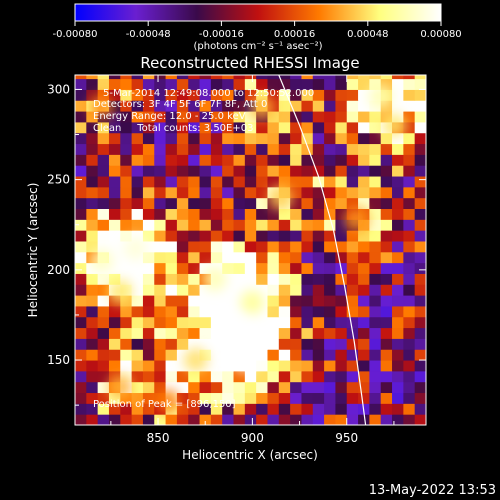 The width and height of the screenshot is (500, 500). Describe the element at coordinates (173, 128) in the screenshot. I see `info-clean-counts: Clean Total counts: 3.50E+03` at that location.